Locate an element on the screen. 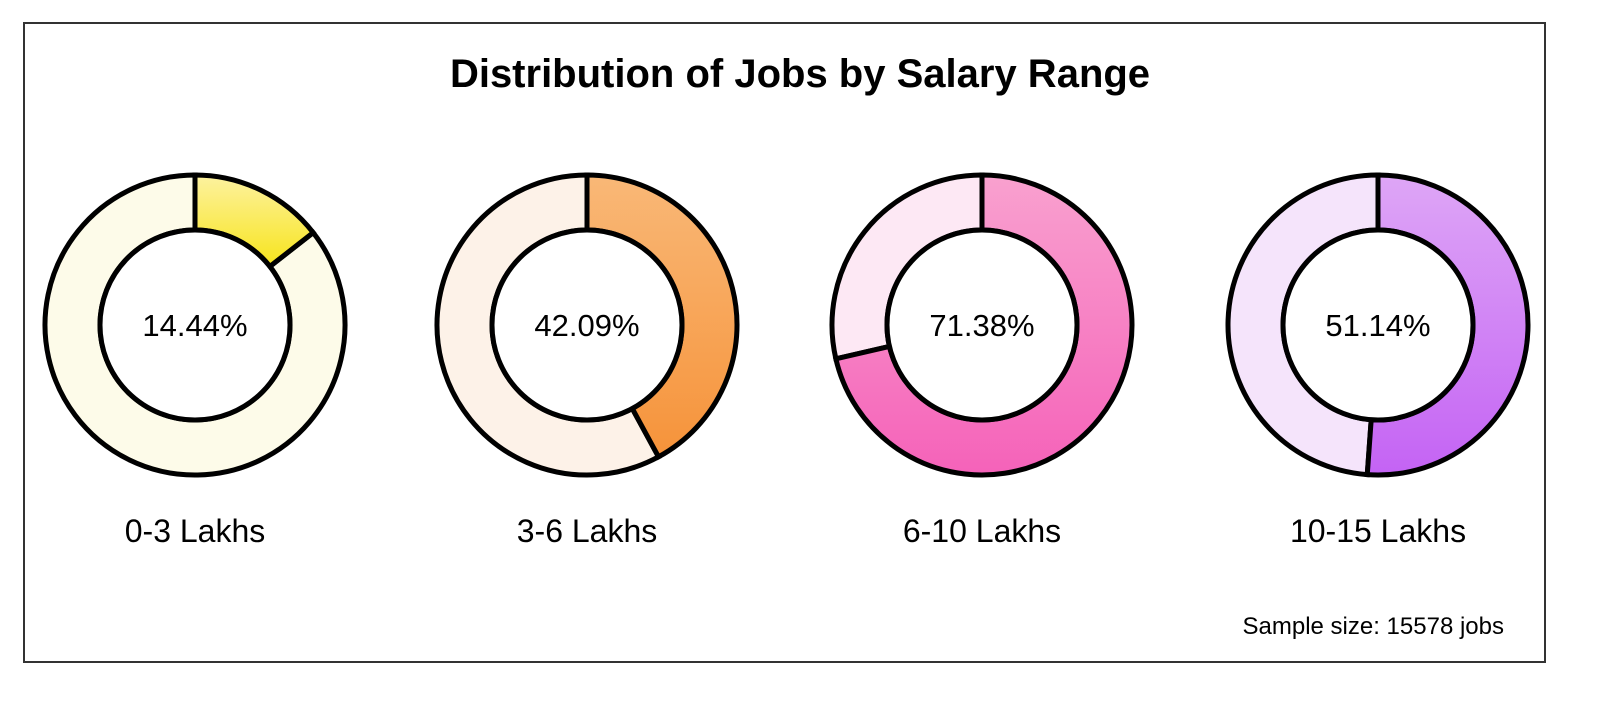 The height and width of the screenshot is (701, 1600). donut-category-label: 10-15 Lakhs is located at coordinates (1378, 531).